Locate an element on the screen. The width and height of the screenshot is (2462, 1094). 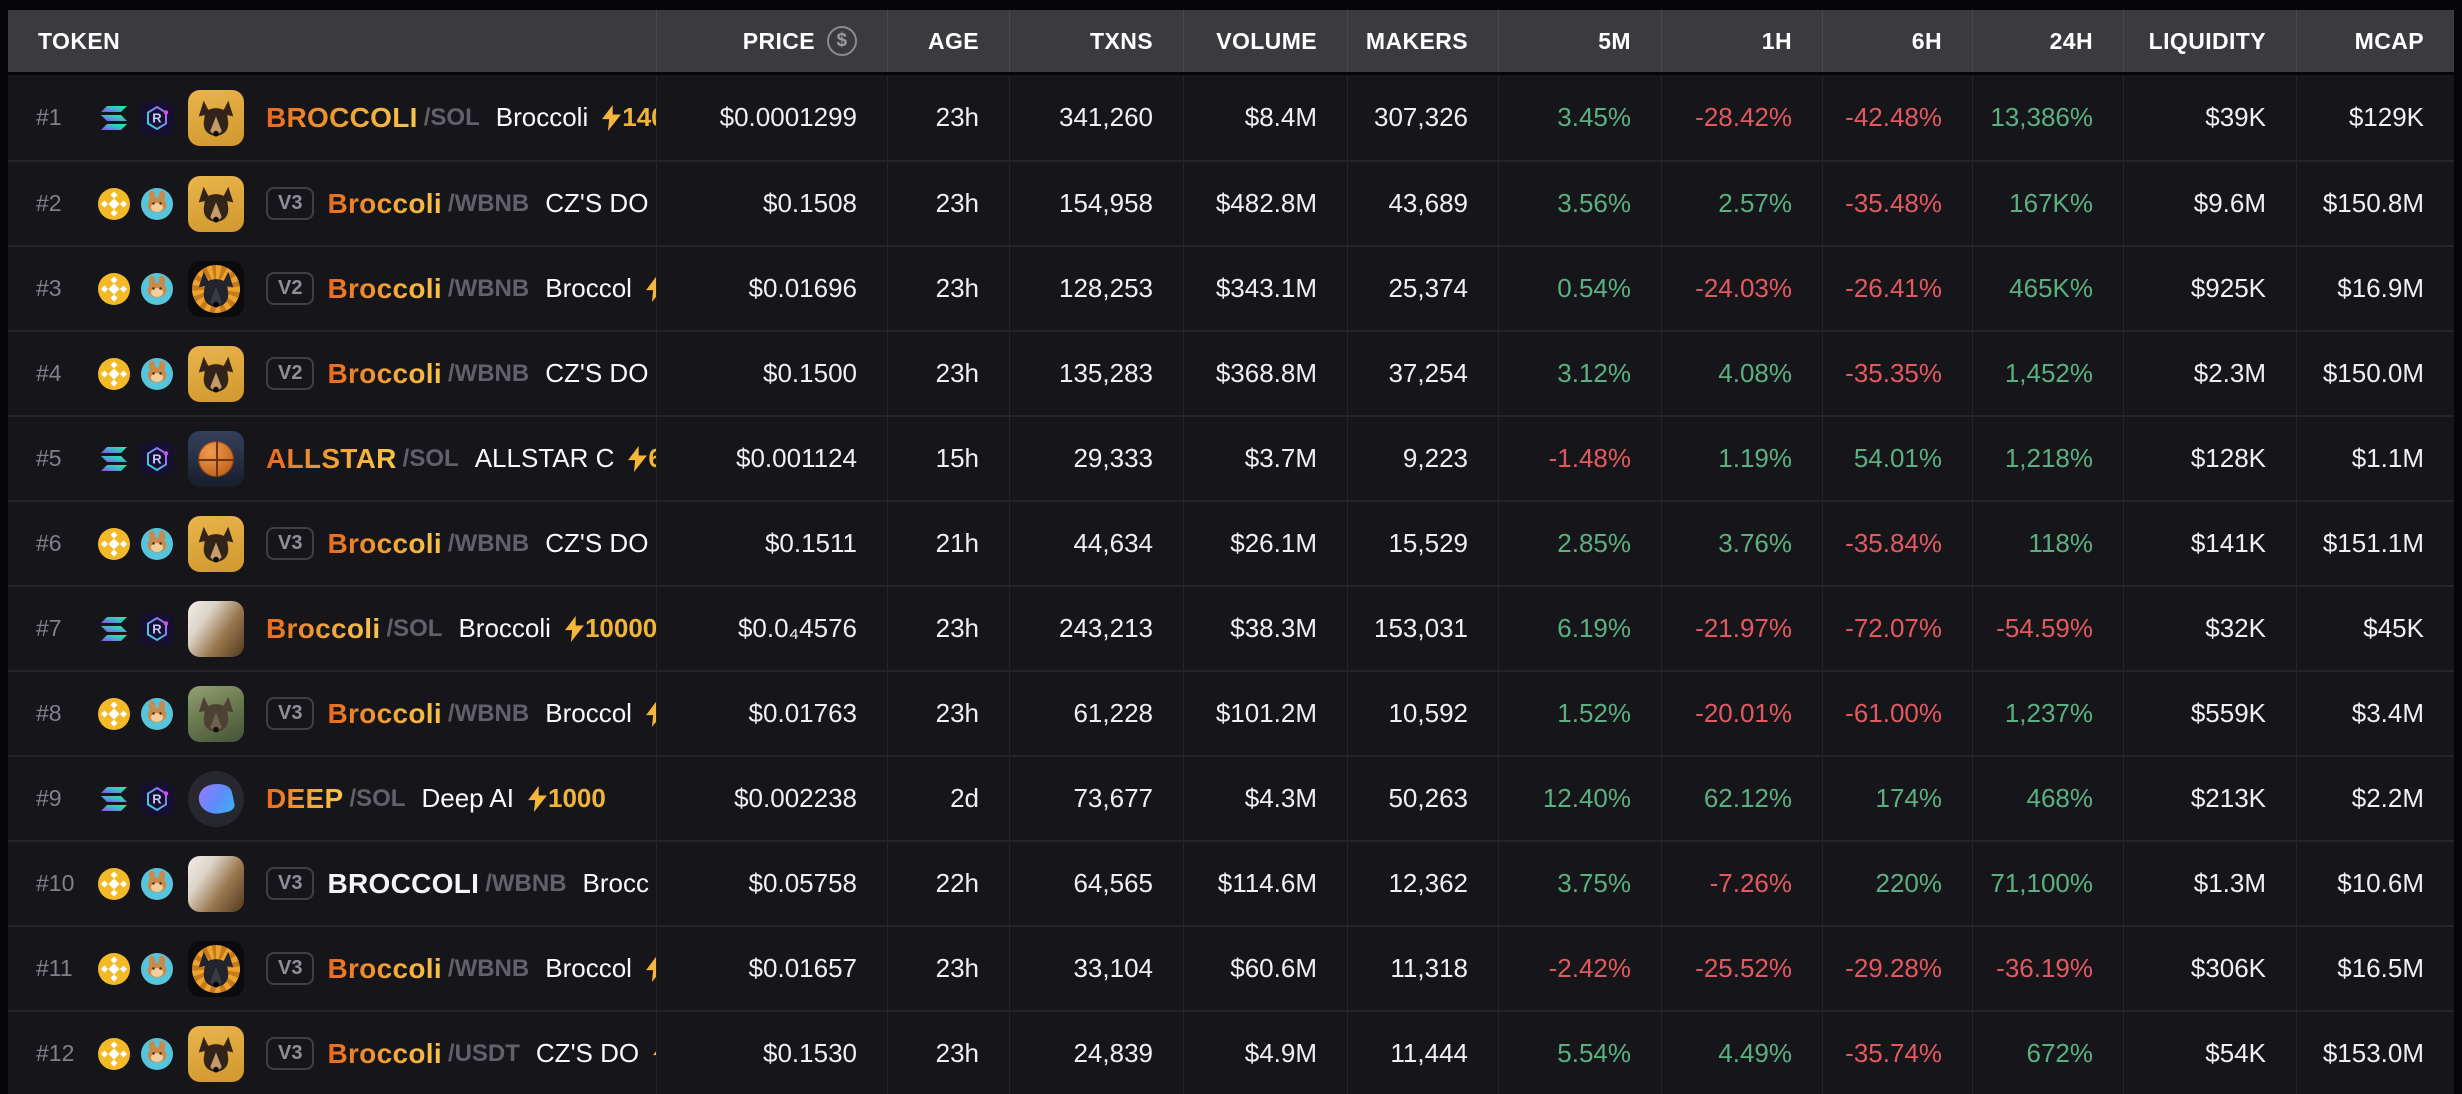
makers-cell: 43,689 is located at coordinates (1422, 203).